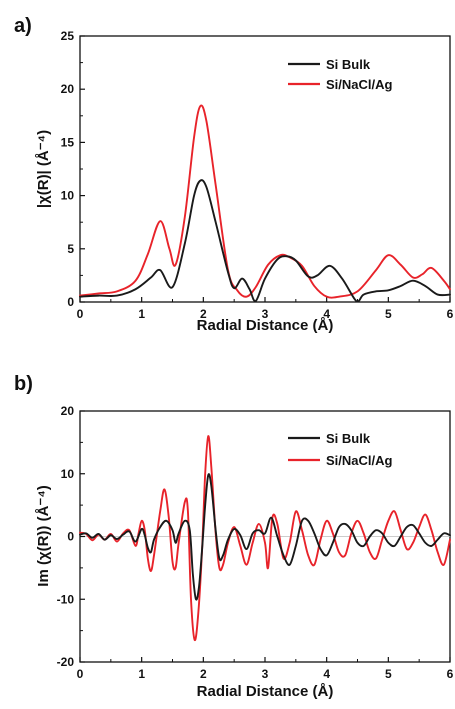 This screenshot has height=709, width=455. What do you see at coordinates (66, 599) in the screenshot?
I see `y-tick-label: -10` at bounding box center [66, 599].